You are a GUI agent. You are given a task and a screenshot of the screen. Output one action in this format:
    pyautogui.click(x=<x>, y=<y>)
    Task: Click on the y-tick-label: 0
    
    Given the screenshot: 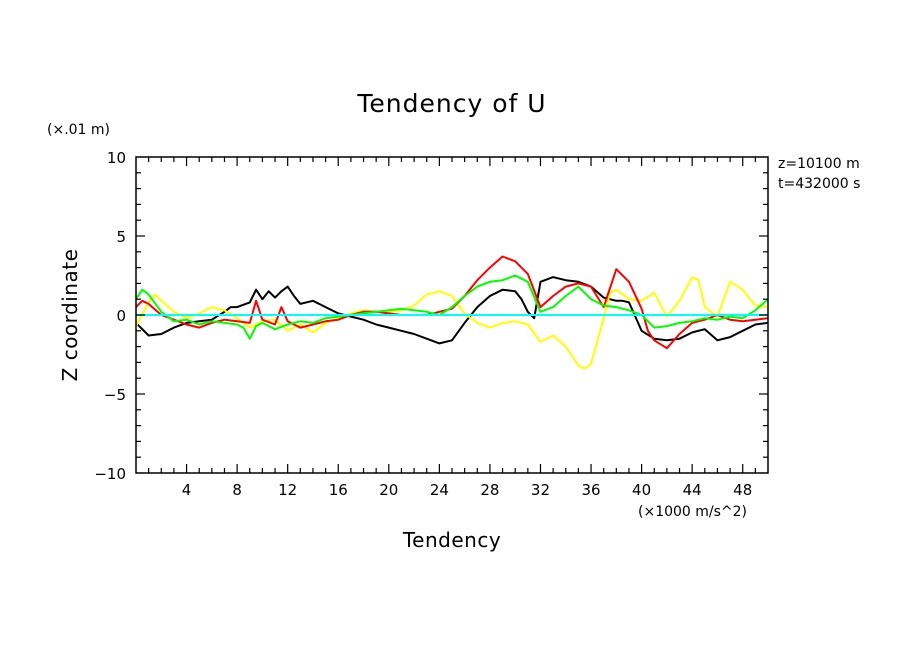 What is the action you would take?
    pyautogui.click(x=121, y=316)
    